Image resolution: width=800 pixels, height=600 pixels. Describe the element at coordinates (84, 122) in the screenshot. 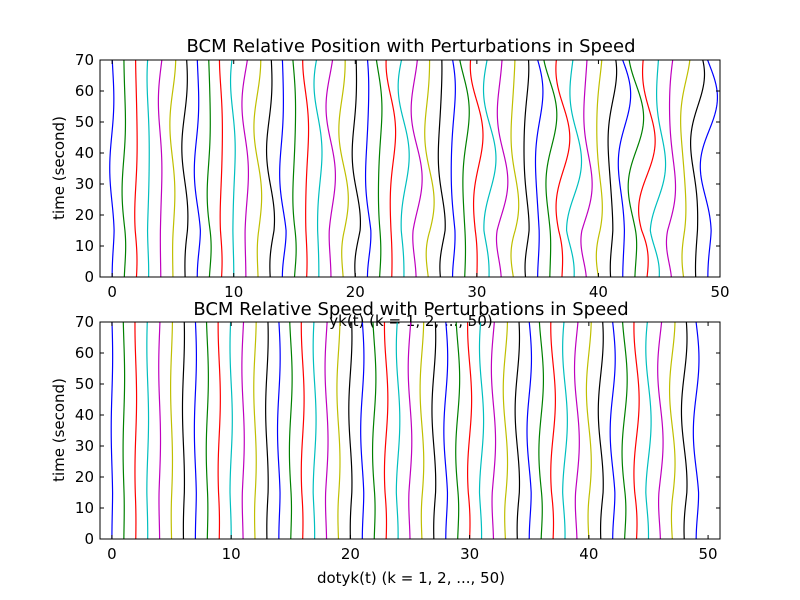

I see `position-y-tick-label: 50` at that location.